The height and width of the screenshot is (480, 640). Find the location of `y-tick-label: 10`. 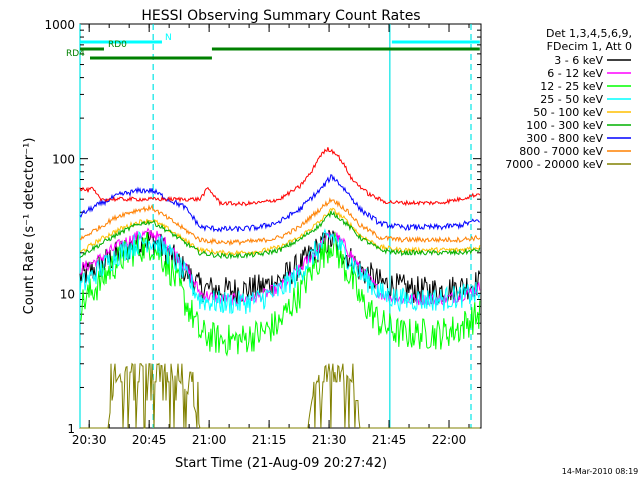

y-tick-label: 10 is located at coordinates (67, 294).